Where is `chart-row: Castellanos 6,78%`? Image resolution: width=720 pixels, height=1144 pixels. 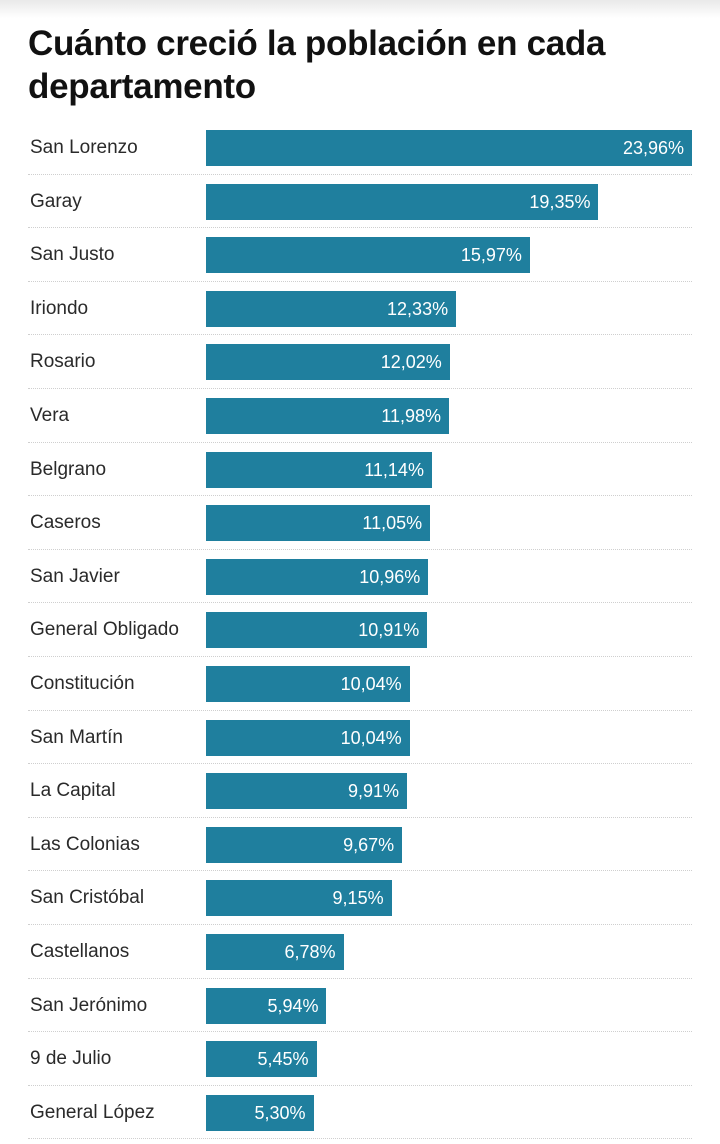
chart-row: Castellanos 6,78% is located at coordinates (360, 952).